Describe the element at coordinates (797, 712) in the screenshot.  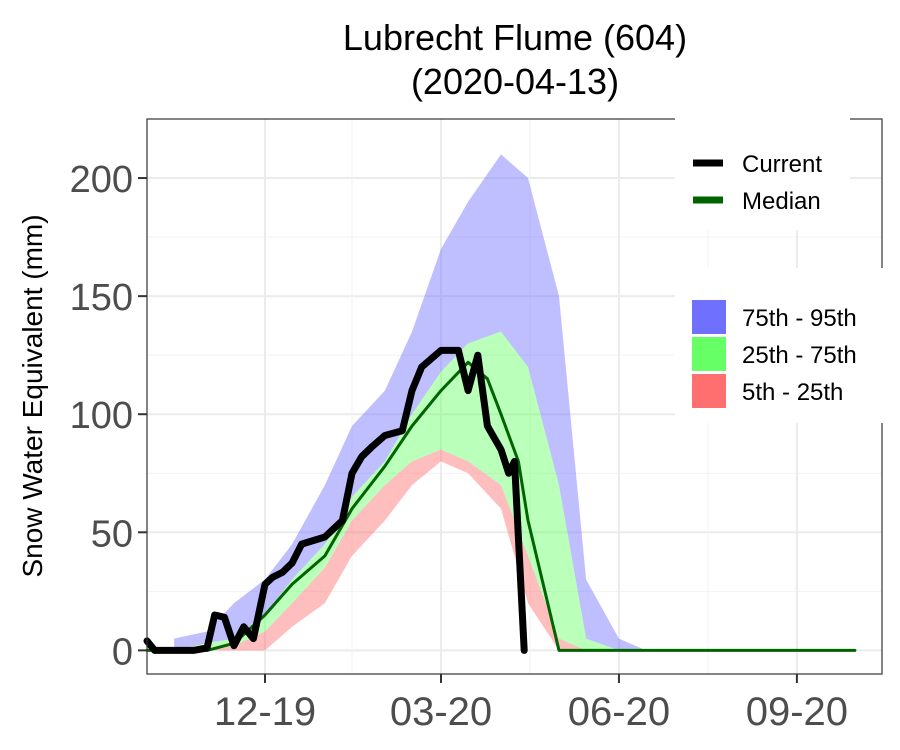
I see `x-tick-label: 09-20` at that location.